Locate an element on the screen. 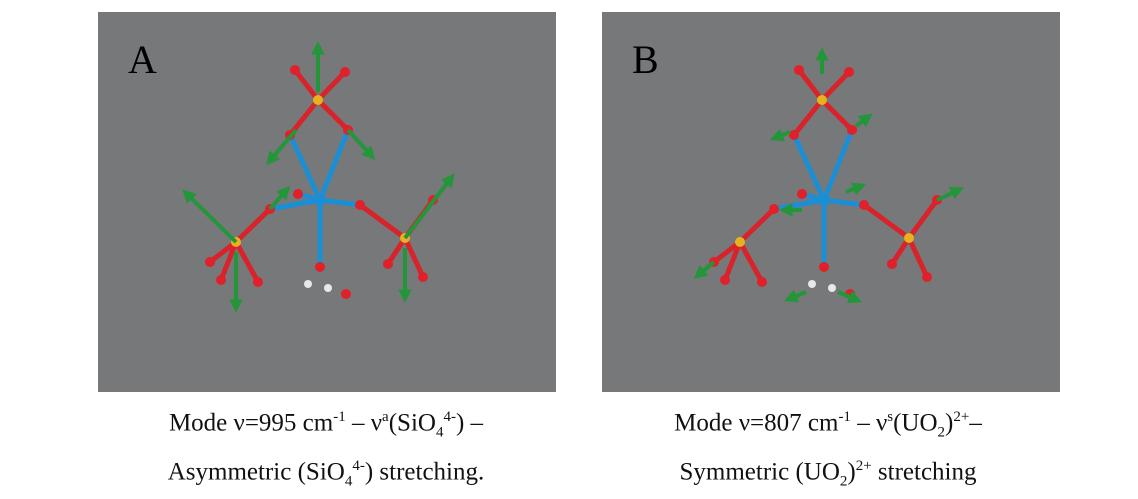 Image resolution: width=1138 pixels, height=499 pixels. caption-text: – is located at coordinates (975, 423).